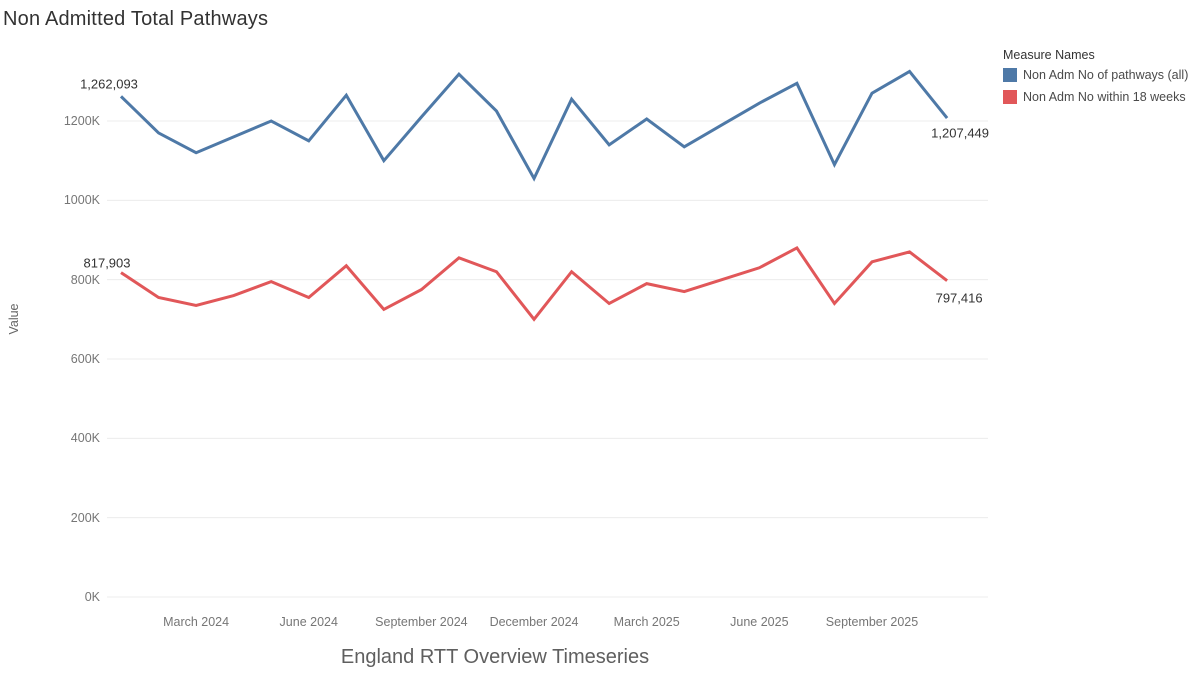  Describe the element at coordinates (85, 517) in the screenshot. I see `y-tick-label: 200K` at that location.